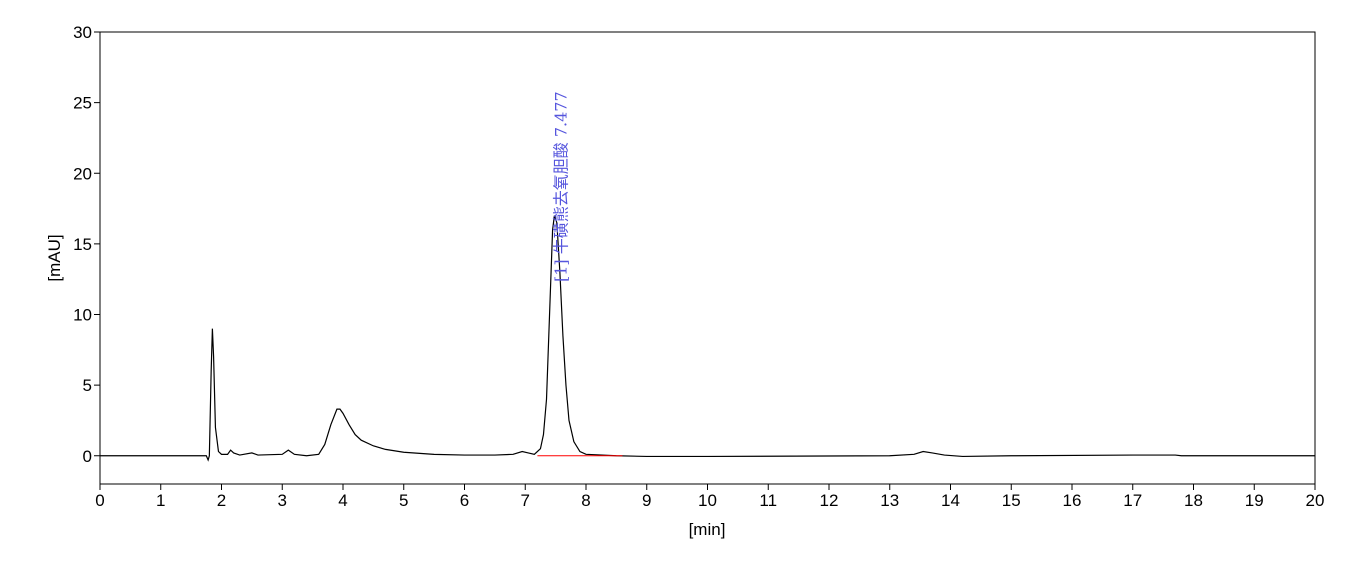 The width and height of the screenshot is (1365, 561). I want to click on x-tick-label: 9, so click(646, 500).